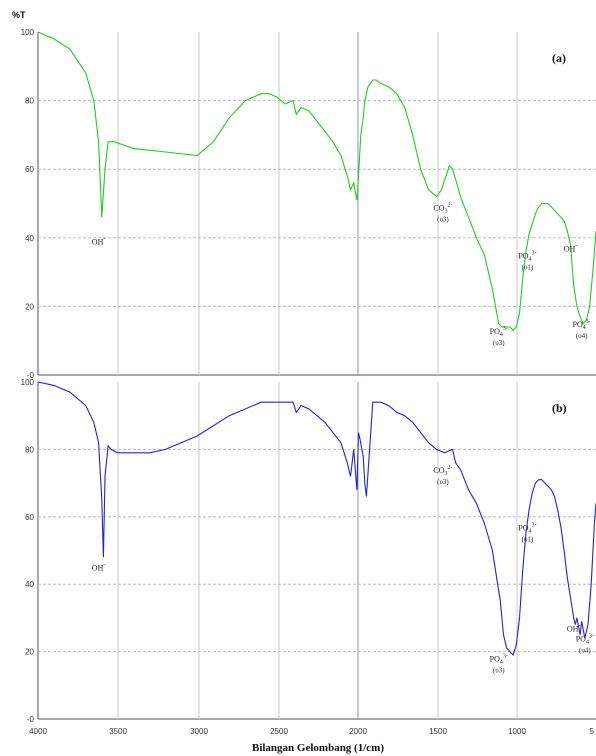  Describe the element at coordinates (19, 15) in the screenshot. I see `y-axis-title: %T` at that location.